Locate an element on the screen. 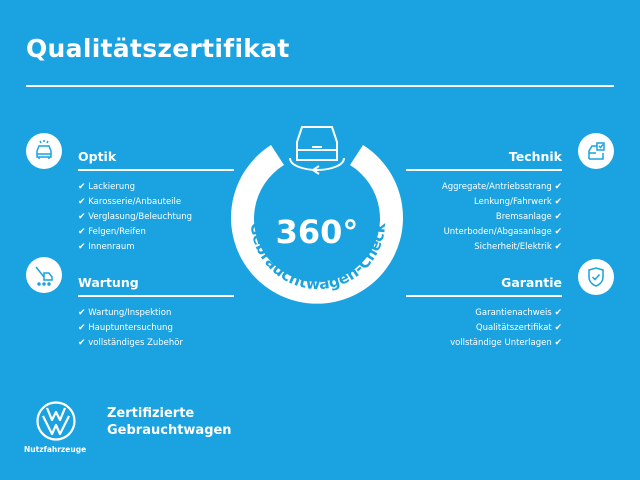  list-item: Unterboden/Abgasanlage ✔ is located at coordinates (502, 231).